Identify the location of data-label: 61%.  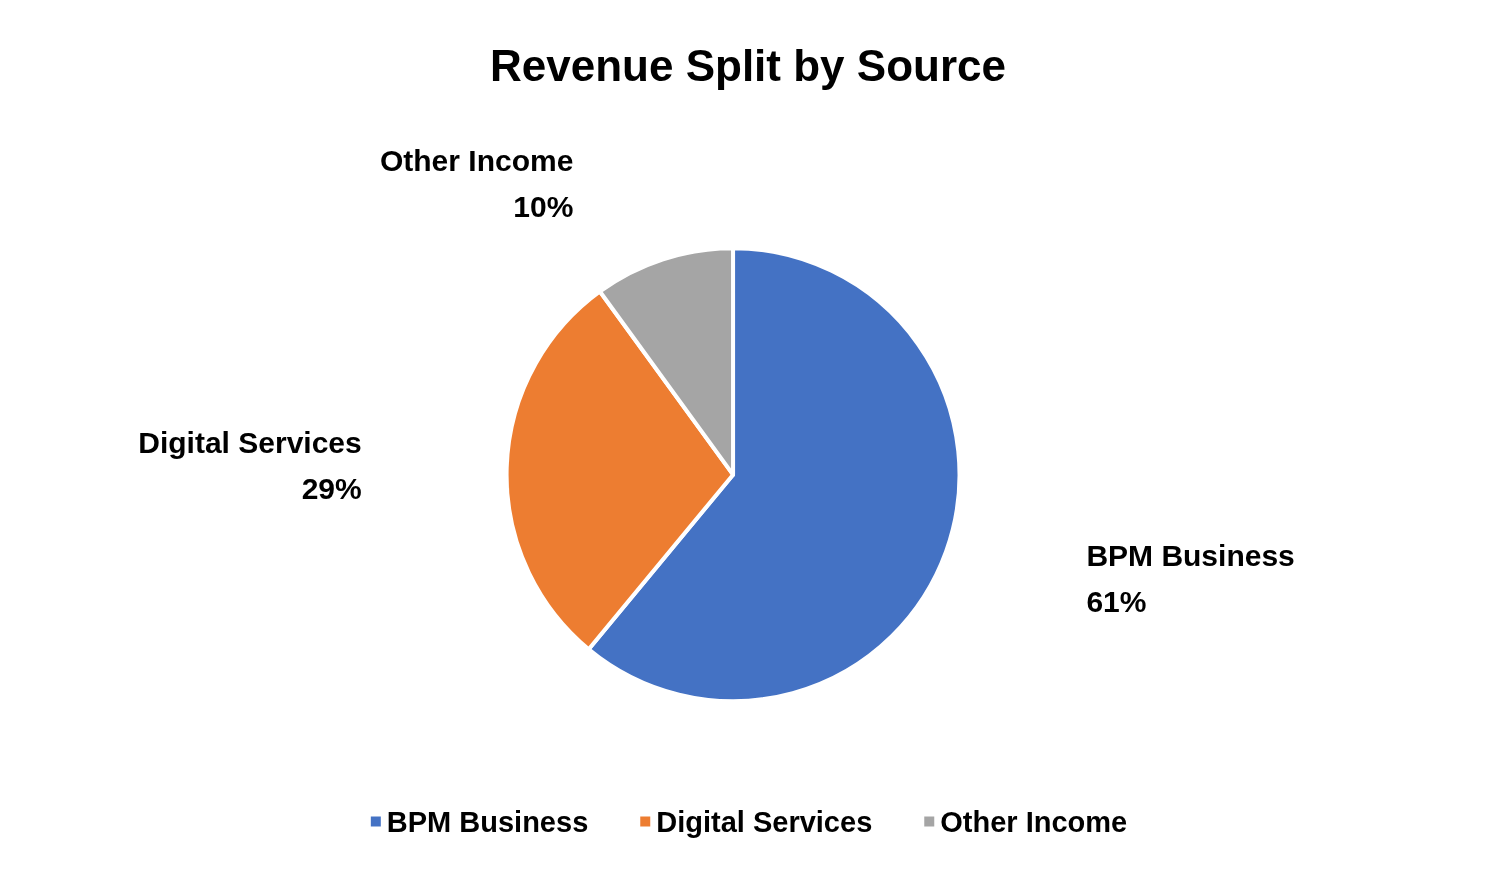
(1116, 601).